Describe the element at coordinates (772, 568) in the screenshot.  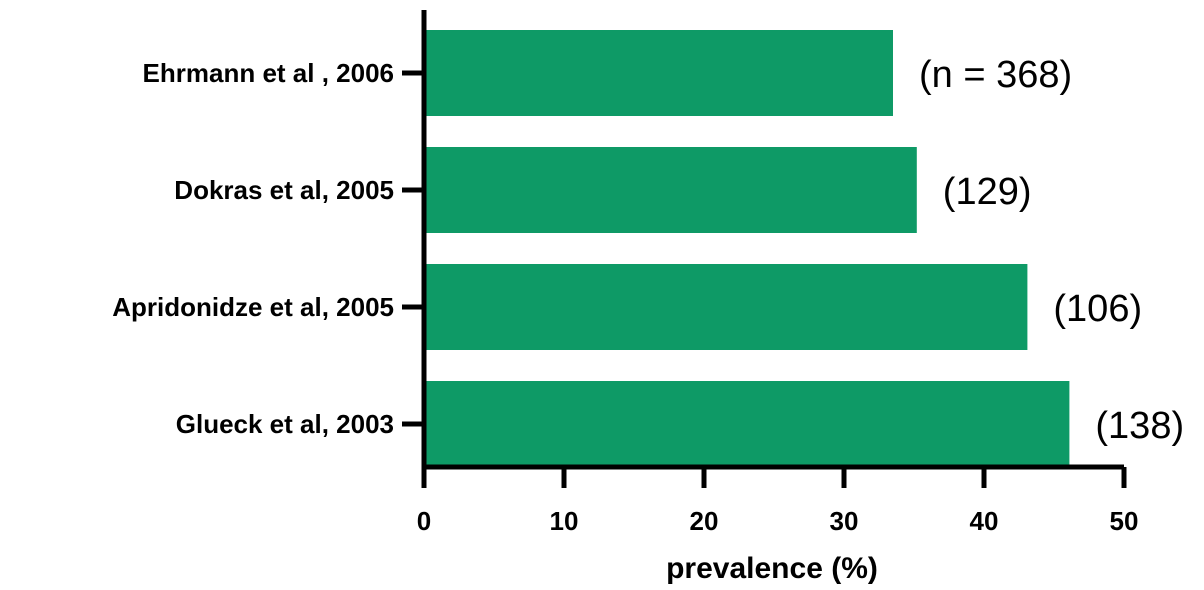
I see `x-axis-title: prevalence (%)` at that location.